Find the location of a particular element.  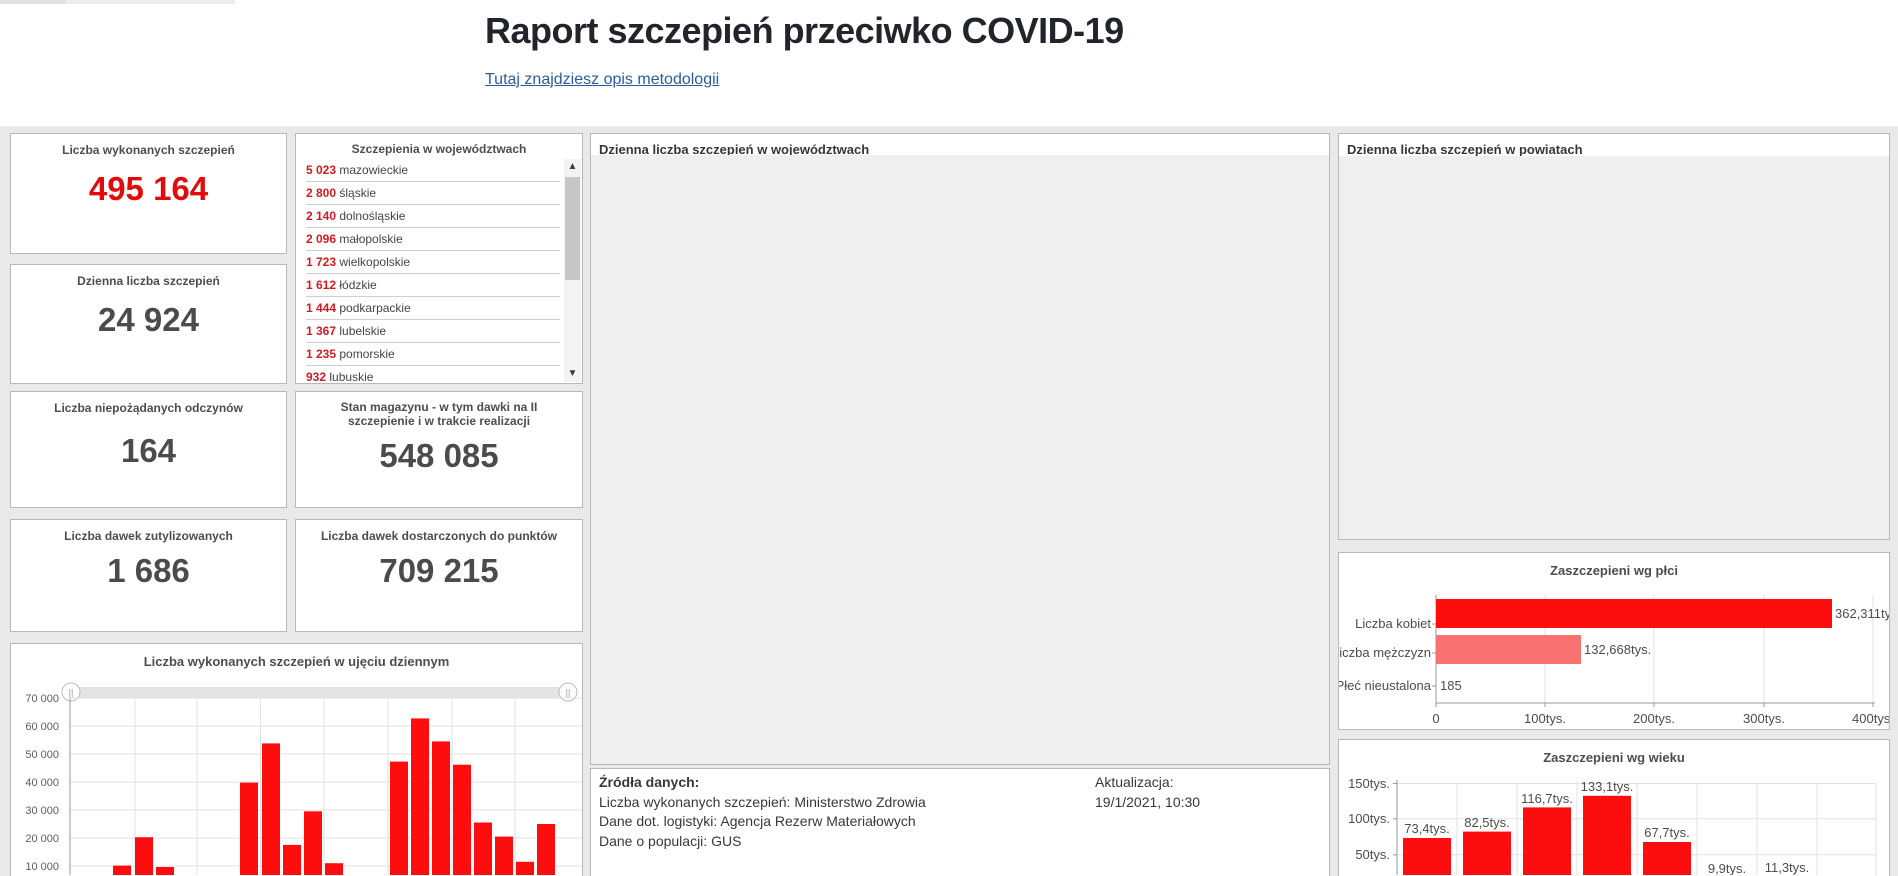

svg-text: 73,4tys. is located at coordinates (1427, 828).